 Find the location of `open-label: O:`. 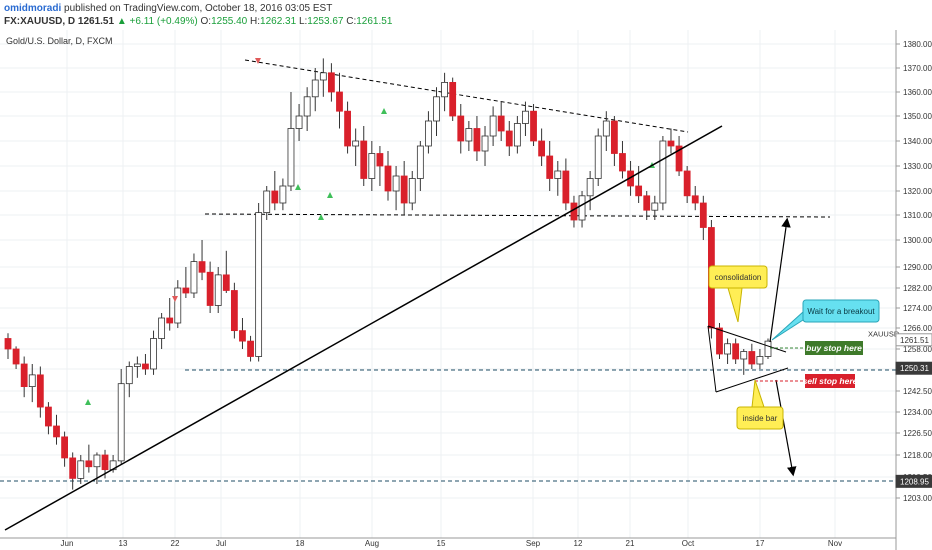

open-label: O: is located at coordinates (206, 21).